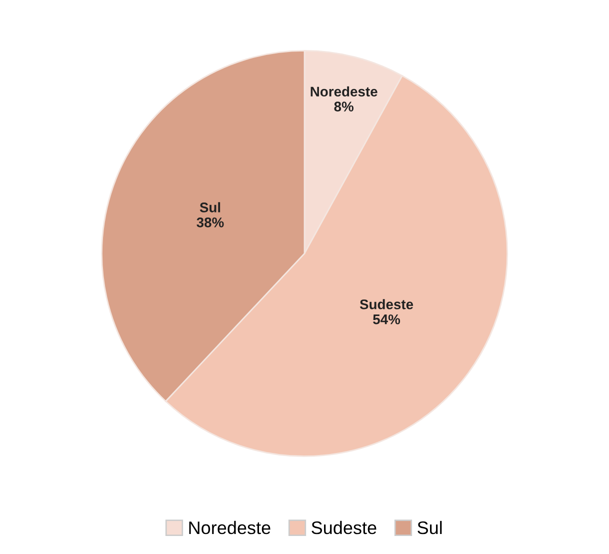 This screenshot has height=554, width=609. Describe the element at coordinates (210, 207) in the screenshot. I see `slice-label: Sul` at that location.